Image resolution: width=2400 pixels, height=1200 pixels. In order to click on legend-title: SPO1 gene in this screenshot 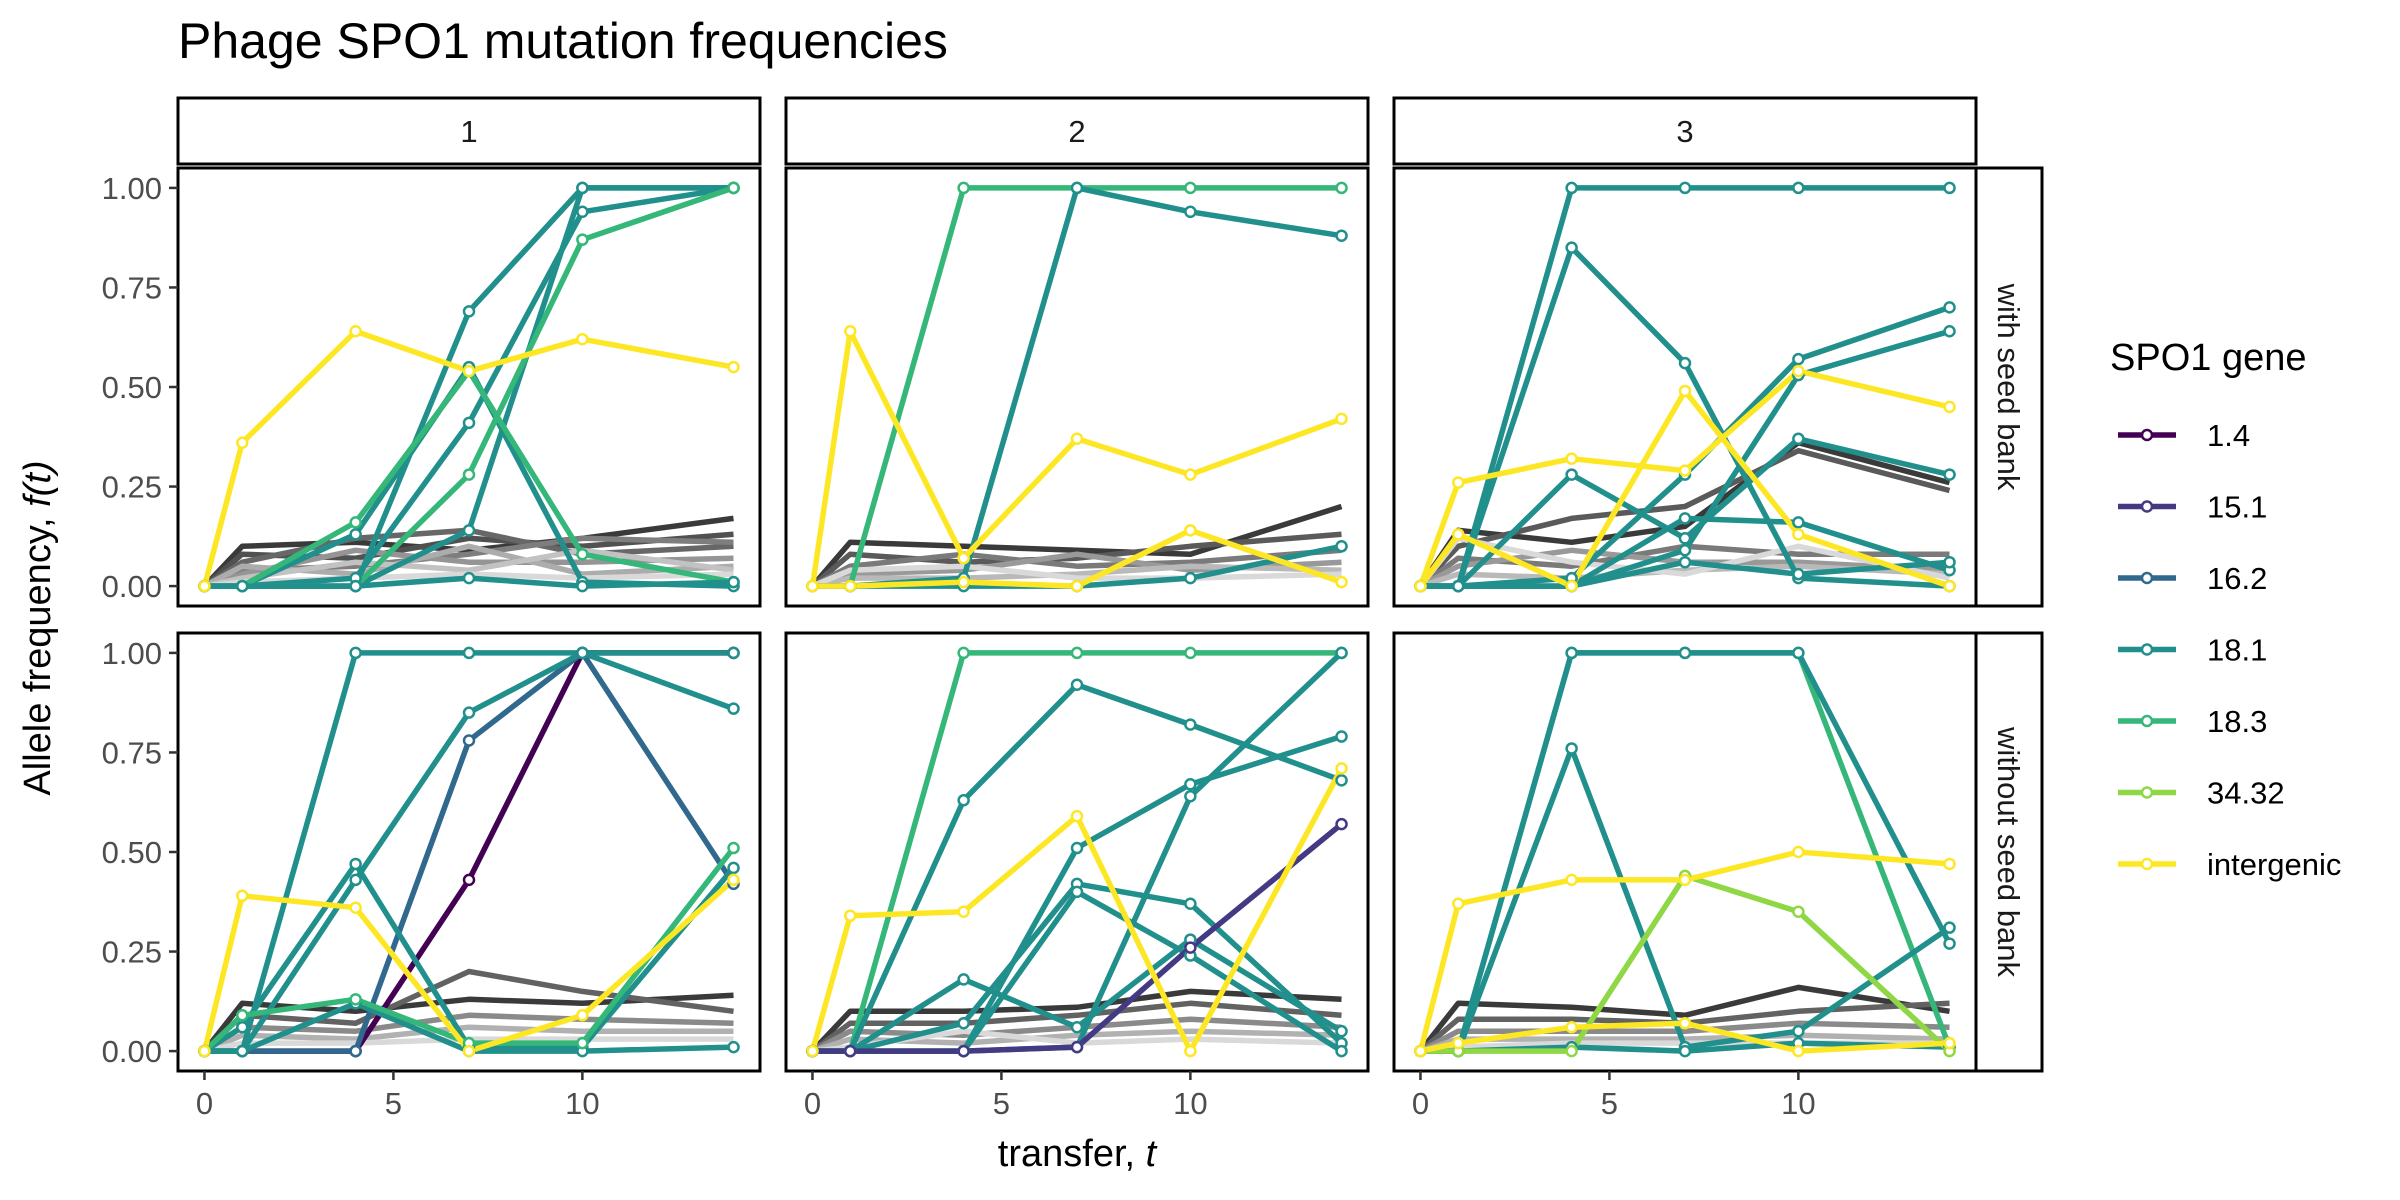, I will do `click(2208, 358)`.